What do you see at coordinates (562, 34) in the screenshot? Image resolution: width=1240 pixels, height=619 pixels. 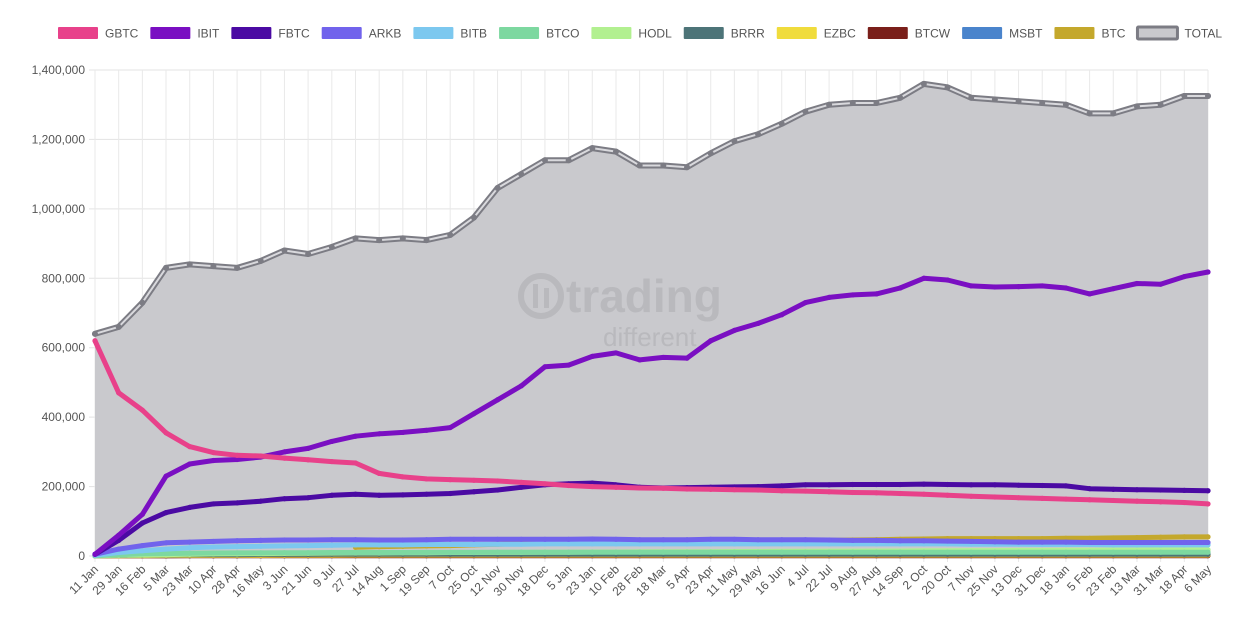 I see `legend-label: BTCO` at bounding box center [562, 34].